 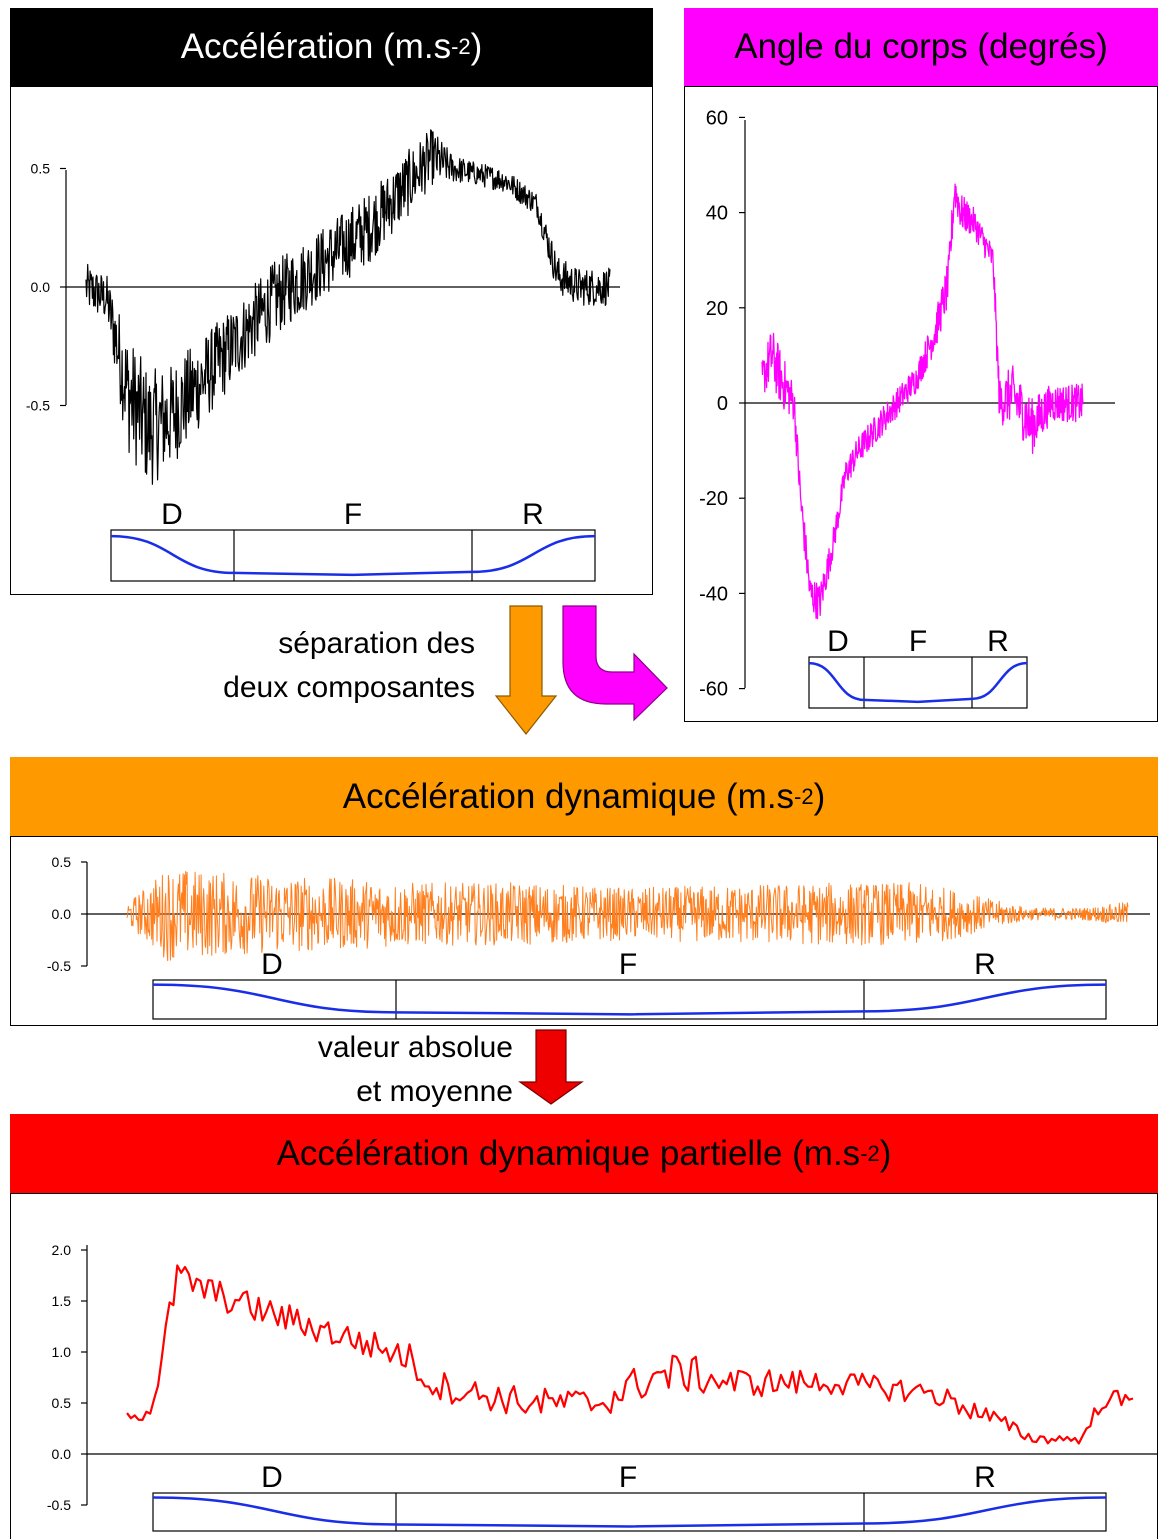 I want to click on angle-phase-label-r: R, so click(x=998, y=641).